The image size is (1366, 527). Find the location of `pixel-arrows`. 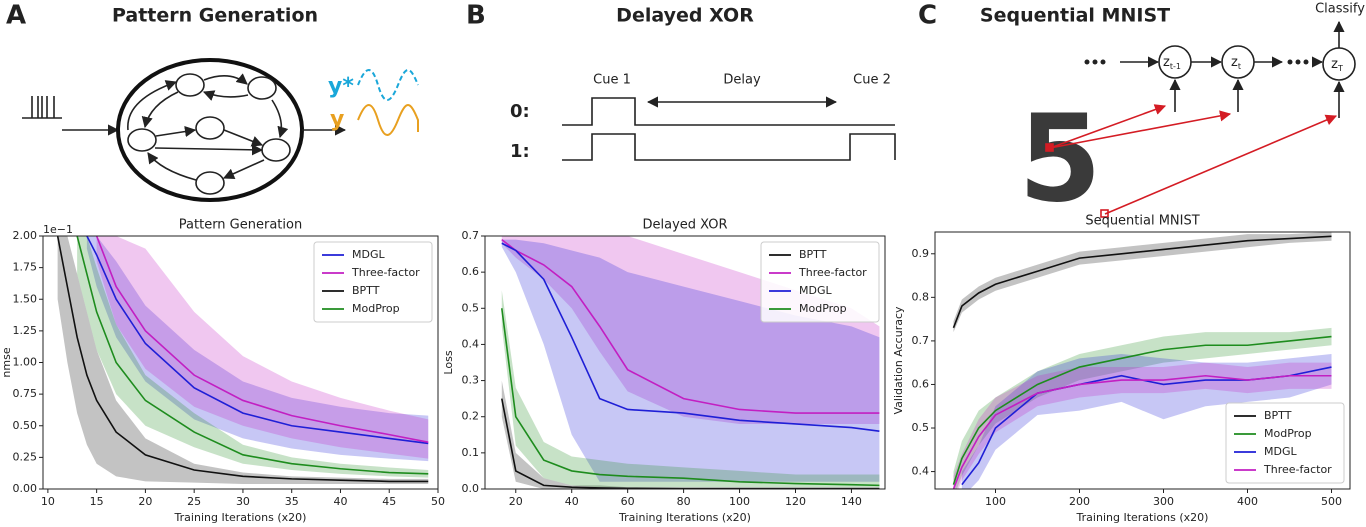

pixel-arrows is located at coordinates (1191, 161).